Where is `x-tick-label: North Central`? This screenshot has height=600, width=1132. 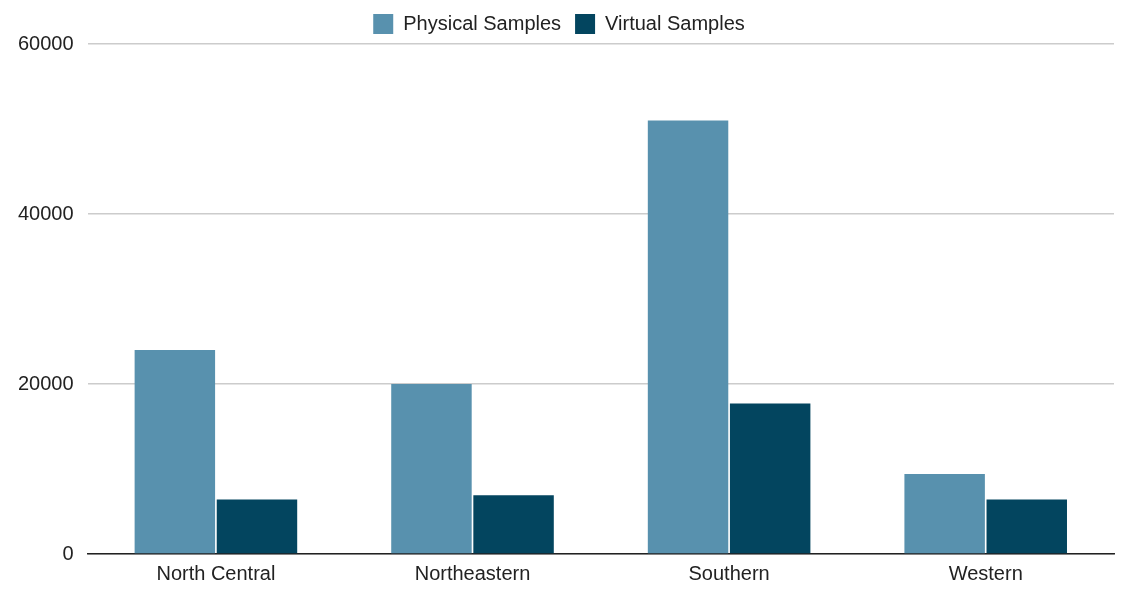 x-tick-label: North Central is located at coordinates (216, 572).